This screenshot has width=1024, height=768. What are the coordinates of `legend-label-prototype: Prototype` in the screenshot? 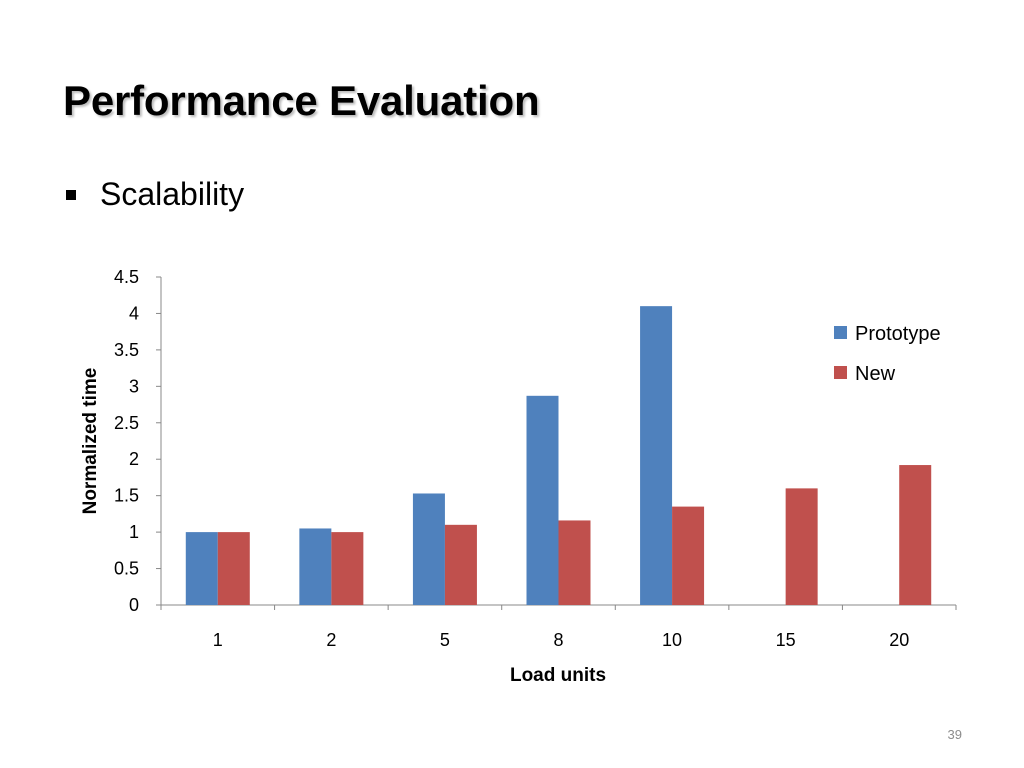 It's located at (898, 334).